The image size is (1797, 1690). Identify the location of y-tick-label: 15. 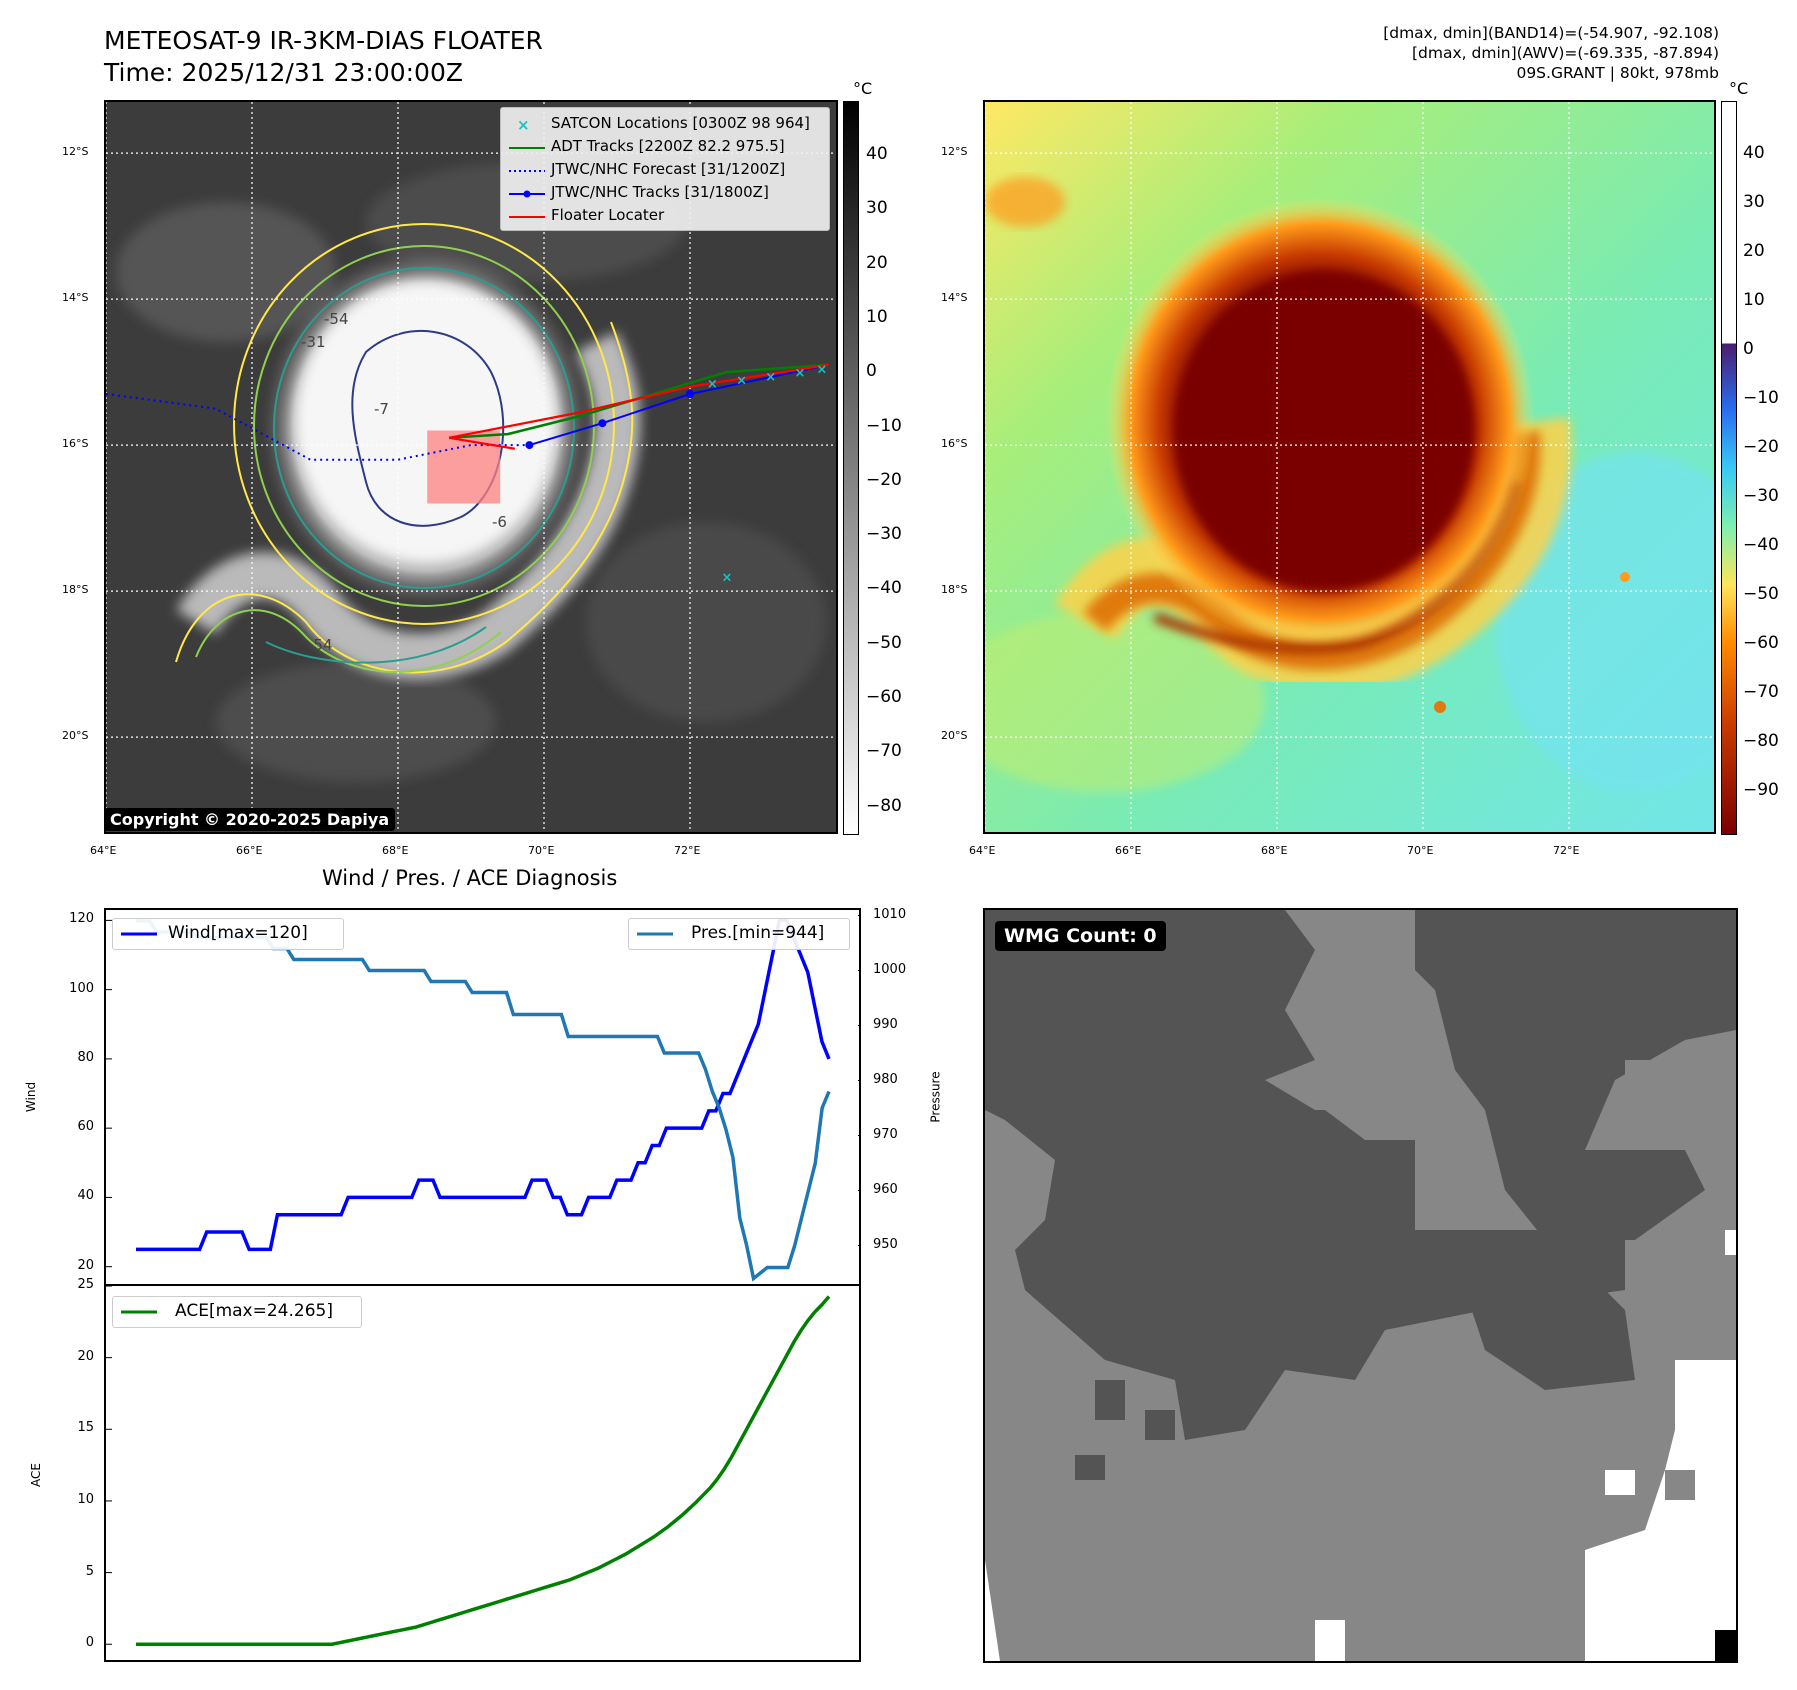
(85, 1428).